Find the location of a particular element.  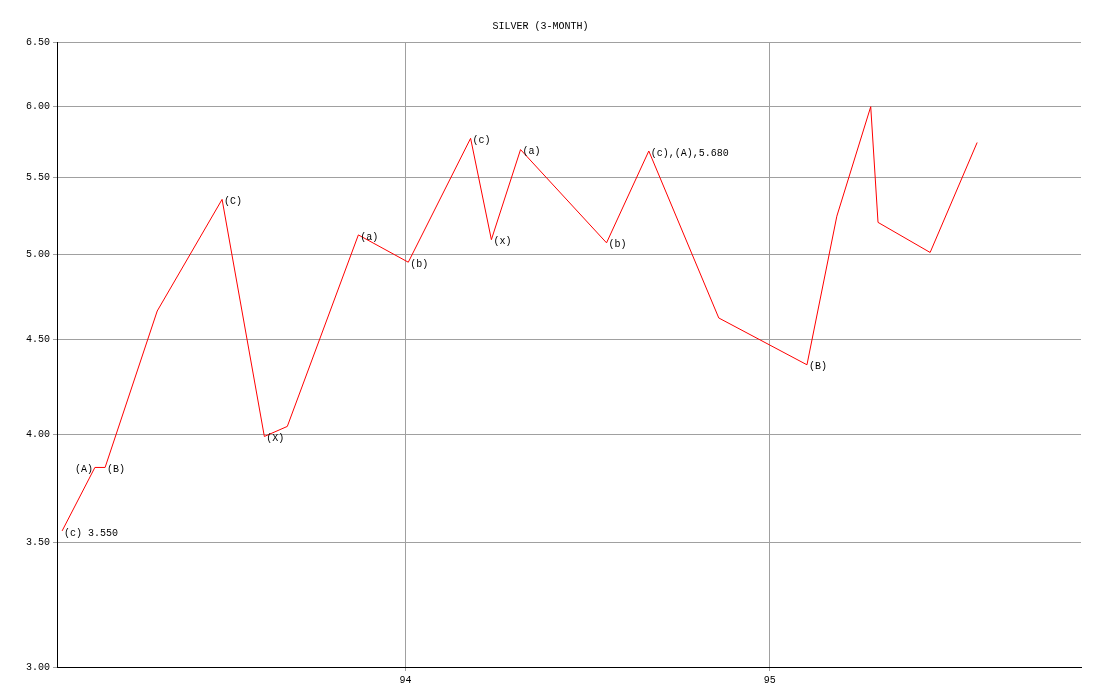

y-tick-label: 5.50 is located at coordinates (37, 177).